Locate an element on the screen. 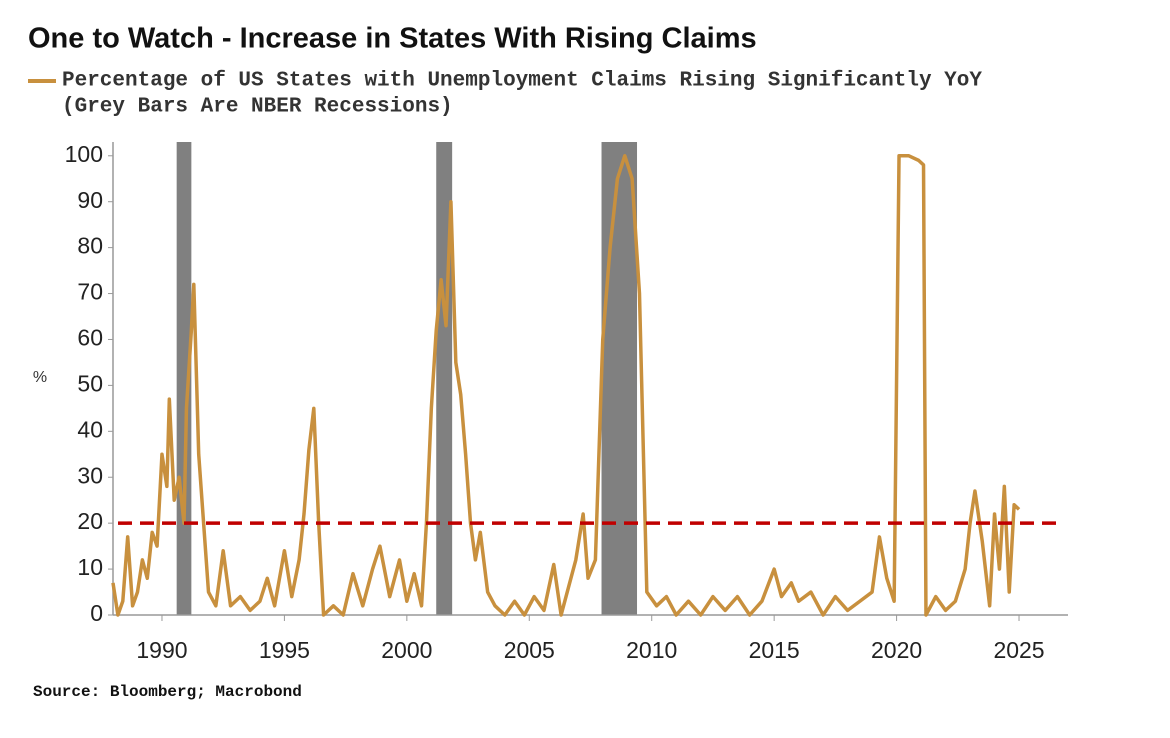 The height and width of the screenshot is (738, 1170). x-tick-label: 2020 is located at coordinates (896, 650).